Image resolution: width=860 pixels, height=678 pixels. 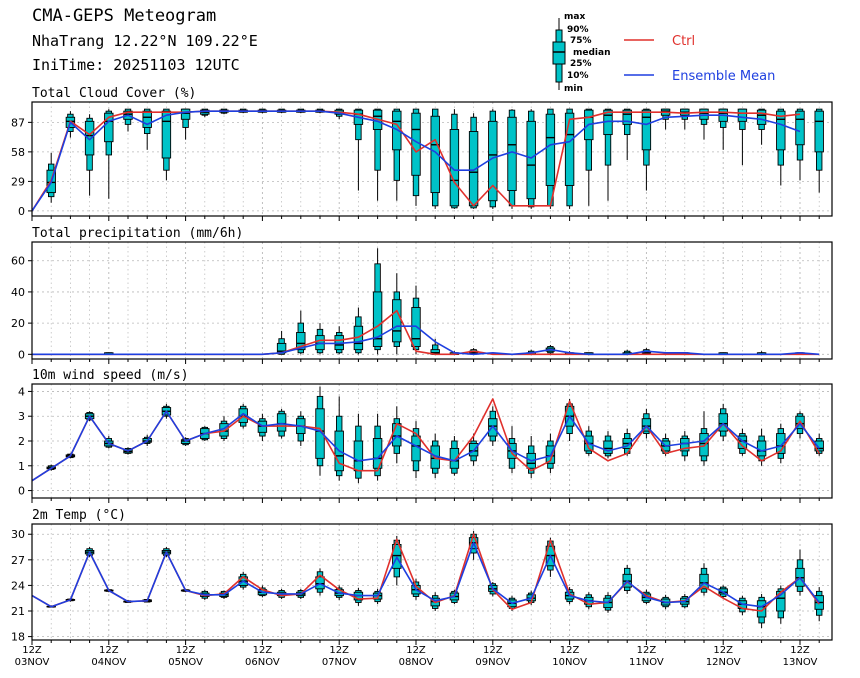 I want to click on y-tick-label: 3, so click(x=21, y=416).